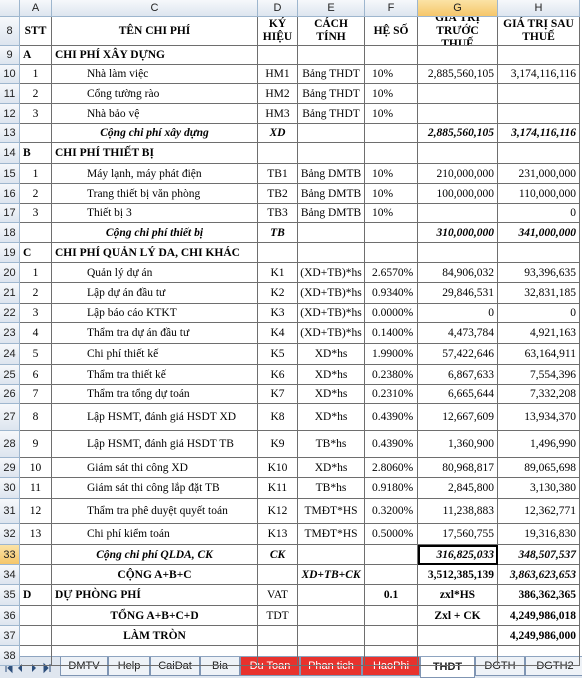  I want to click on table-header-cell: HỆ SỐ, so click(391, 31).